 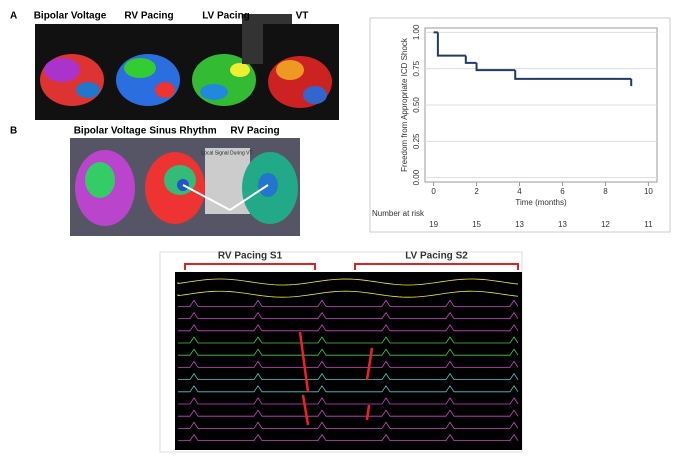 I want to click on panel-a-images, so click(x=187, y=67).